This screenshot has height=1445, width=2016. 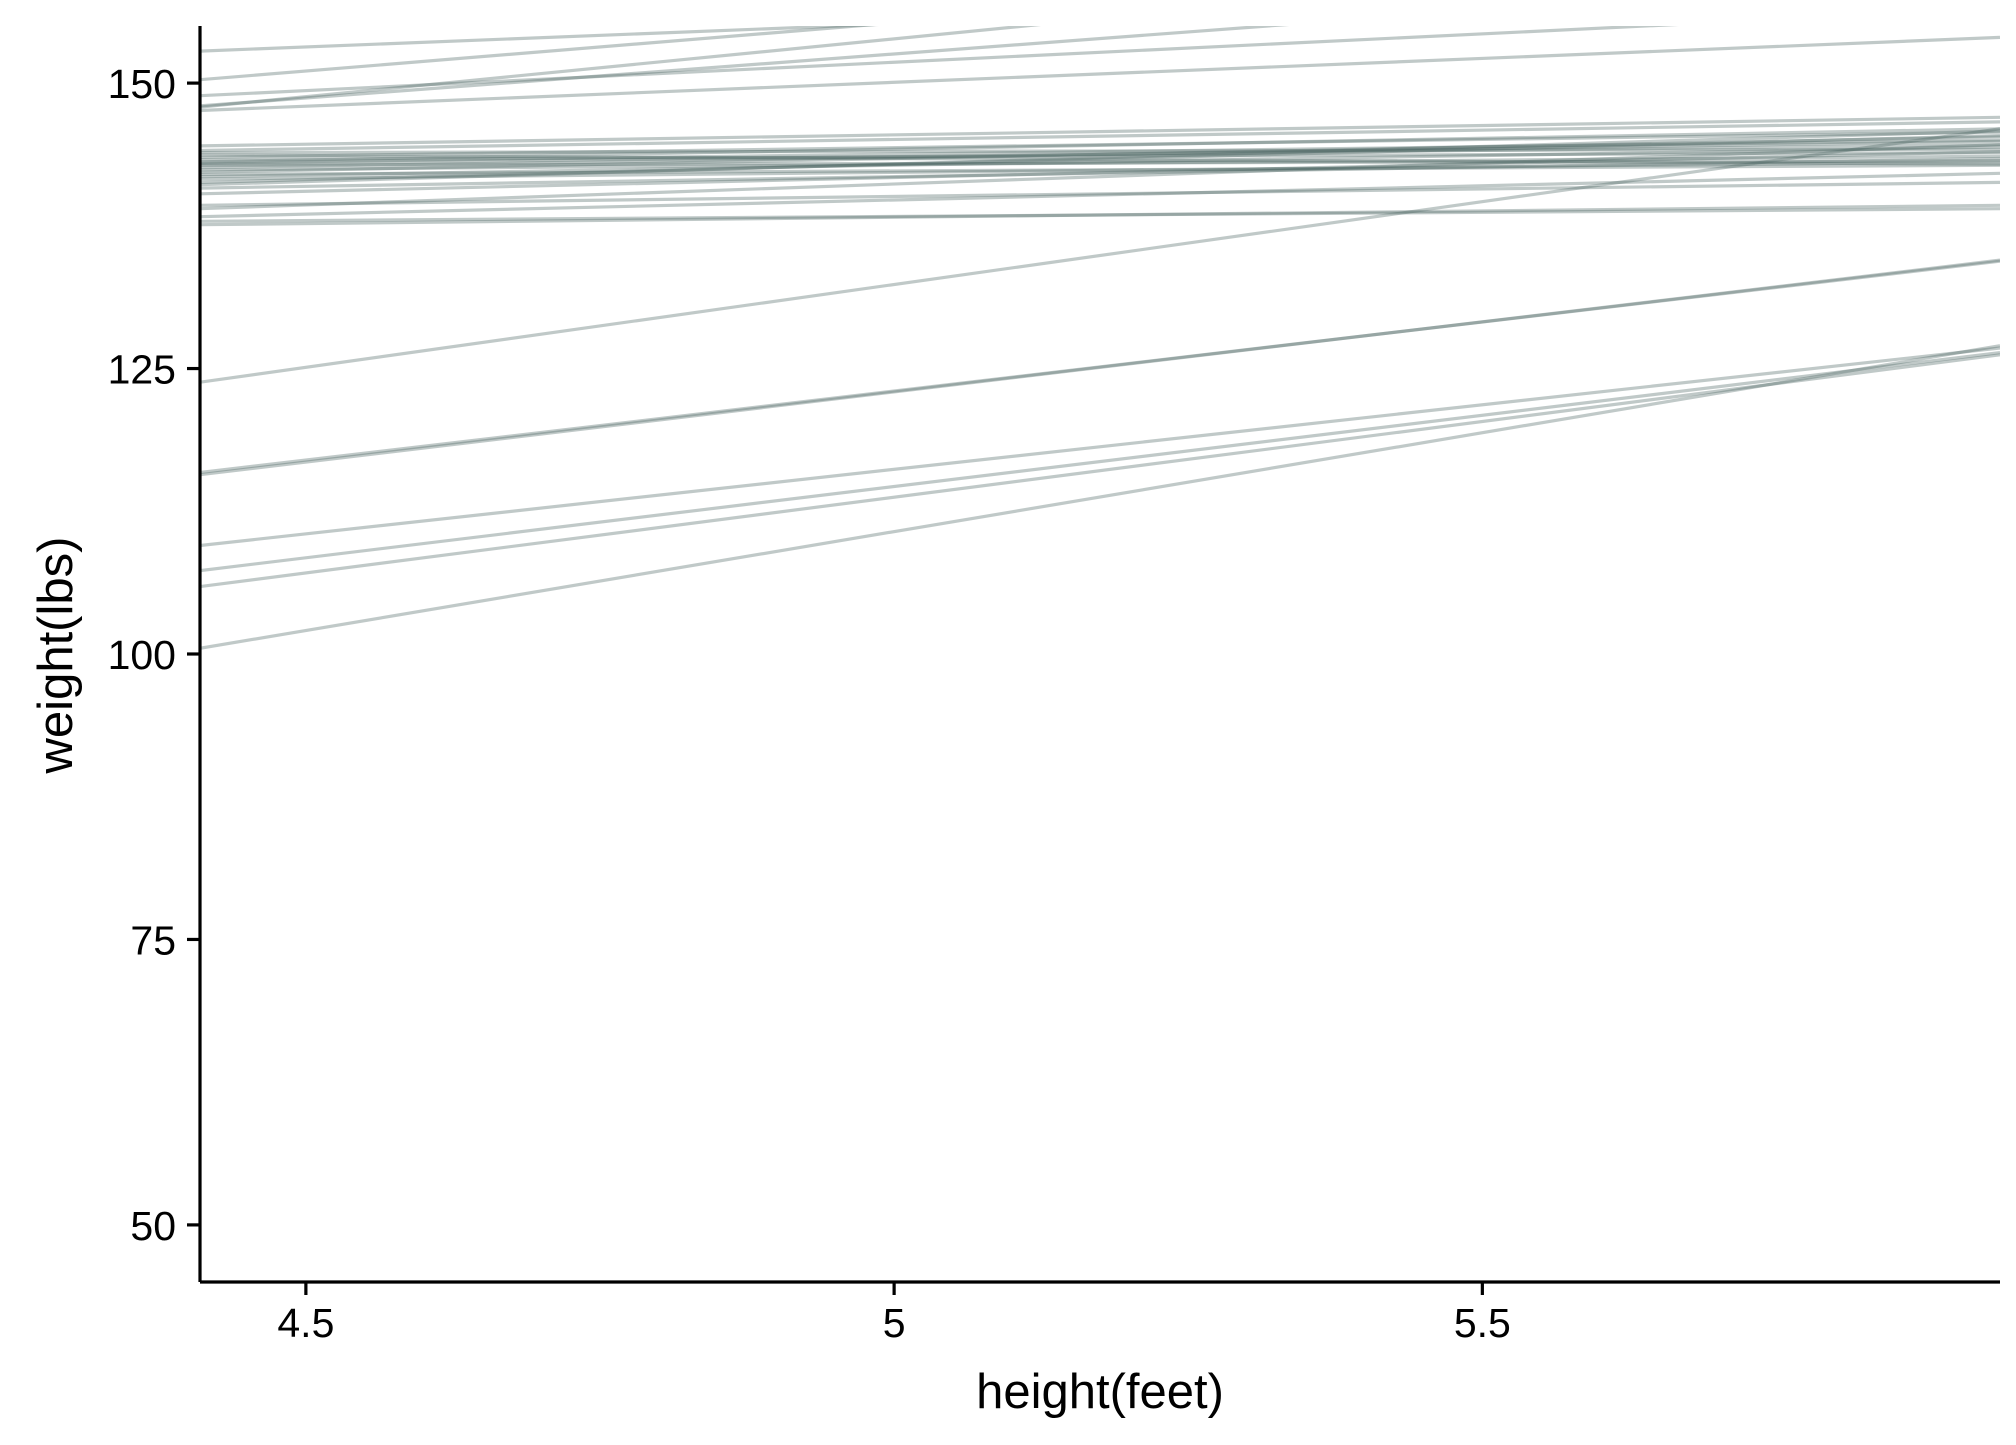 I want to click on y-tick-label: 100, so click(x=142, y=655).